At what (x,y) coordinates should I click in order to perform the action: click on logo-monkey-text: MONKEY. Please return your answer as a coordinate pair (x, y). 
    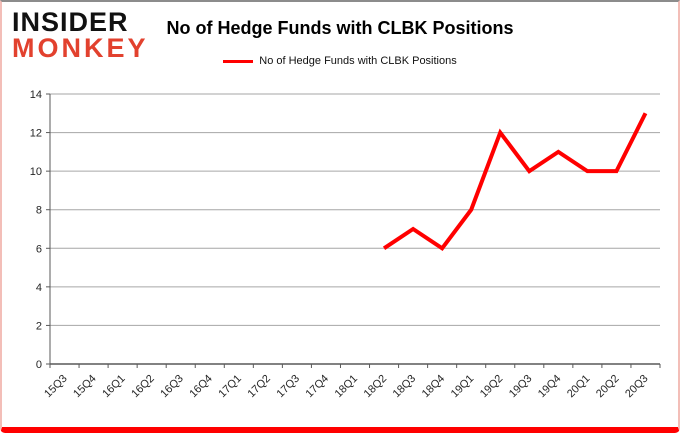
    Looking at the image, I should click on (80, 47).